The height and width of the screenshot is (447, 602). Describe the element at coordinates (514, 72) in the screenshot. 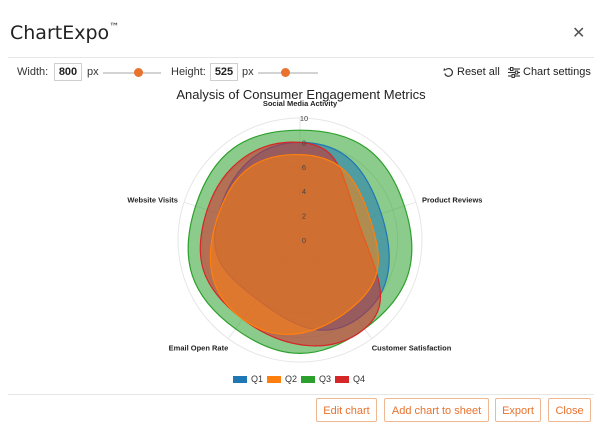

I see `settings-sliders-icon` at that location.